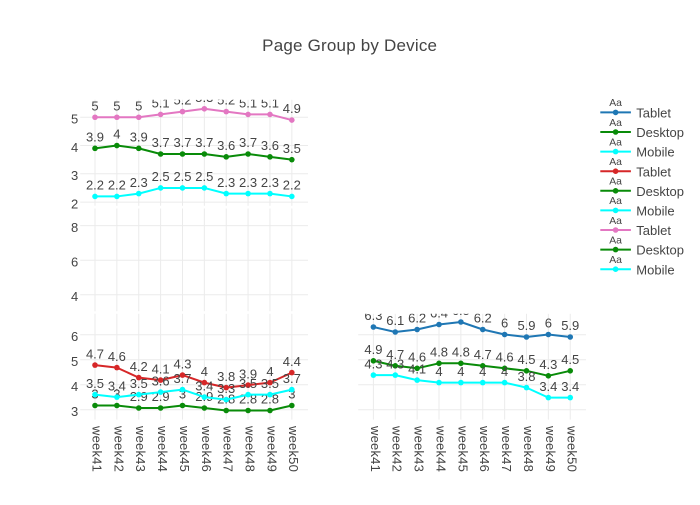  What do you see at coordinates (439, 313) in the screenshot?
I see `svg-text: 6.4` at bounding box center [439, 313].